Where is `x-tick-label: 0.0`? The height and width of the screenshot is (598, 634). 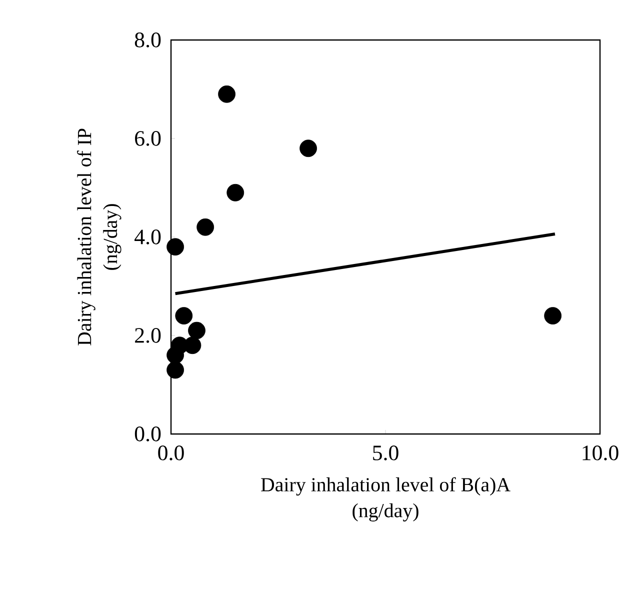 x-tick-label: 0.0 is located at coordinates (171, 453).